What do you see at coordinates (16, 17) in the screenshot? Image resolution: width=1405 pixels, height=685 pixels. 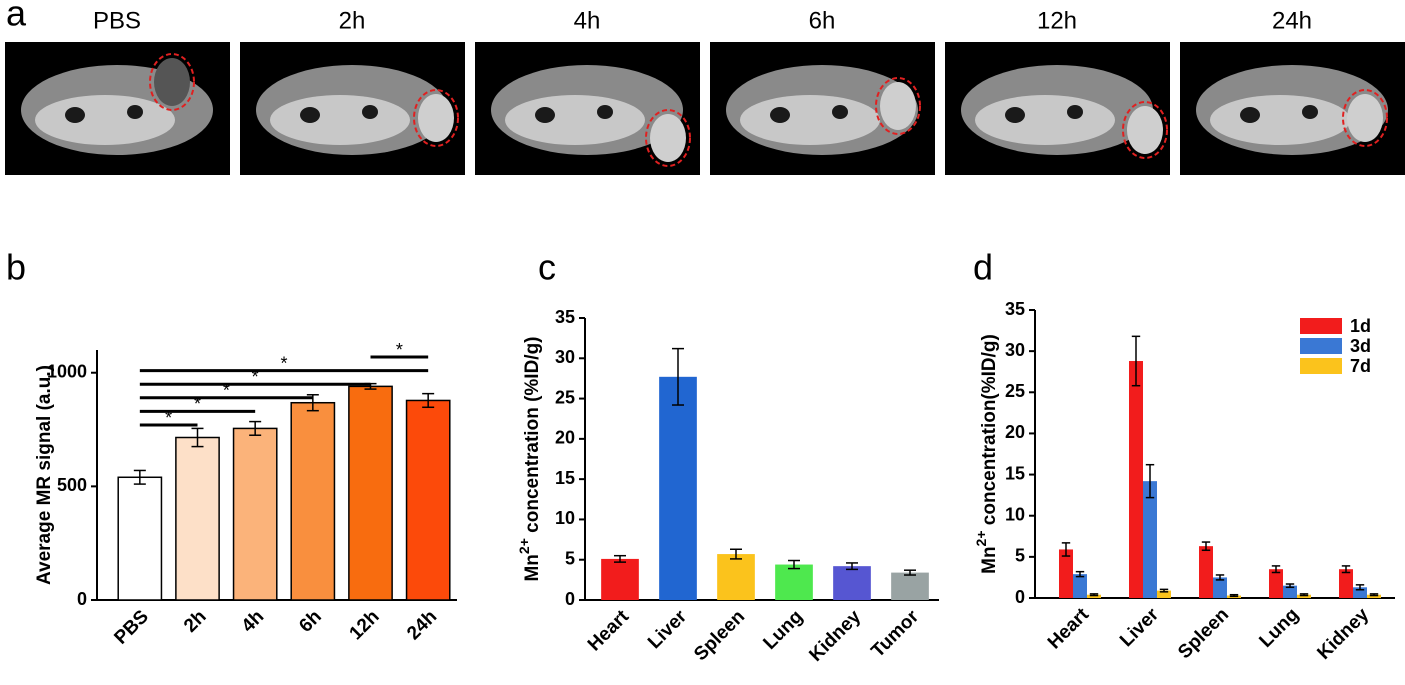 I see `panel-label: a` at bounding box center [16, 17].